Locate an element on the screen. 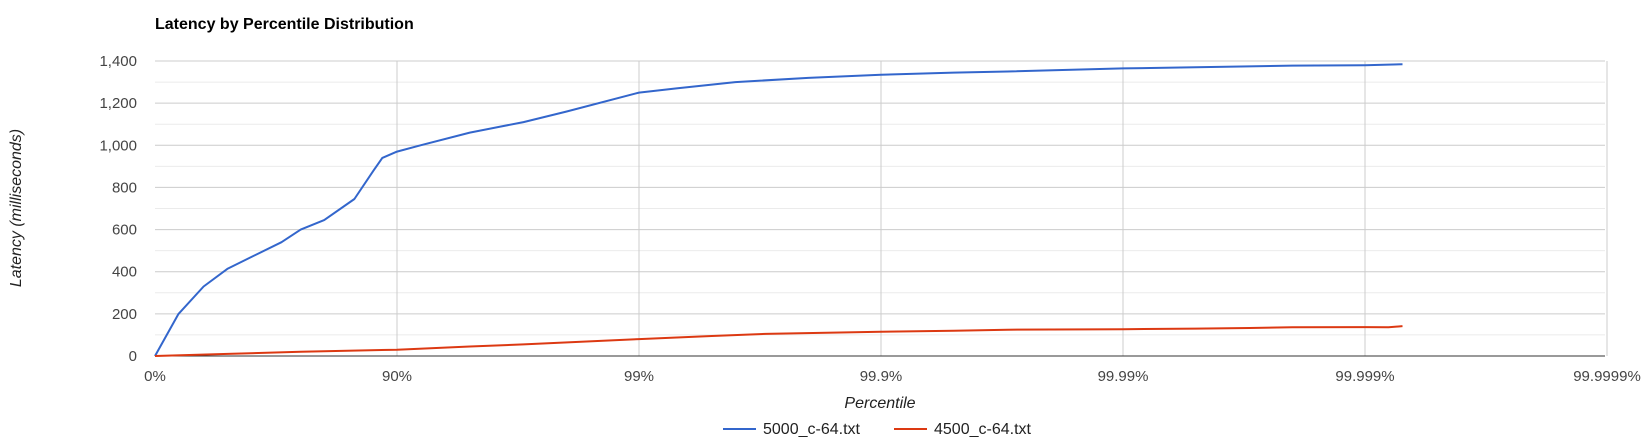 Image resolution: width=1650 pixels, height=441 pixels. x-axis-title: Percentile is located at coordinates (879, 403).